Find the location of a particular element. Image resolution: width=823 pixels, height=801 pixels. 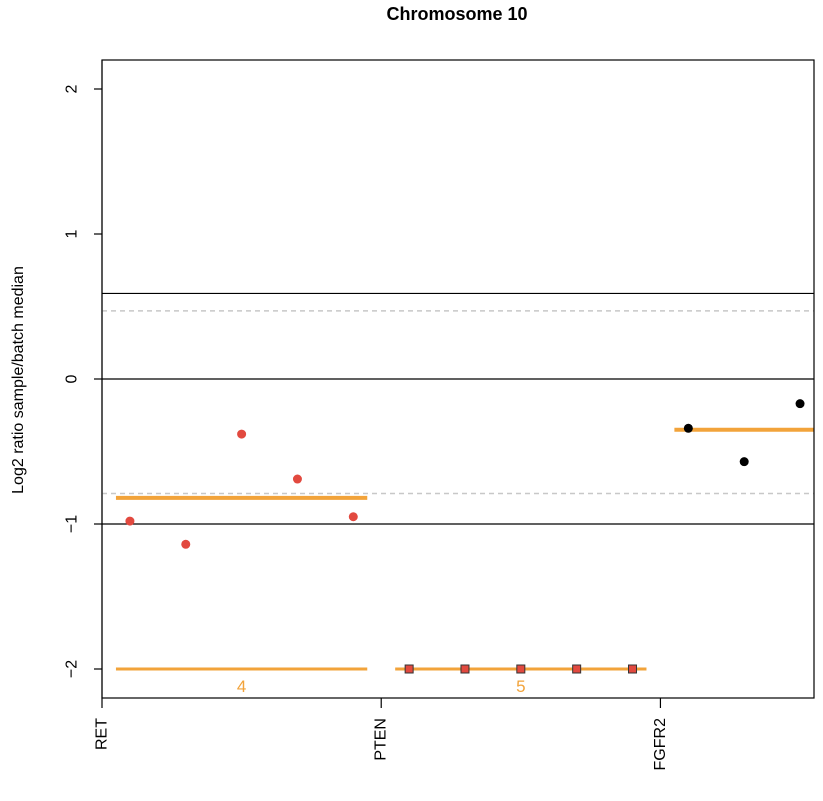

y-axis-label: Log2 ratio sample/batch median is located at coordinates (18, 380).